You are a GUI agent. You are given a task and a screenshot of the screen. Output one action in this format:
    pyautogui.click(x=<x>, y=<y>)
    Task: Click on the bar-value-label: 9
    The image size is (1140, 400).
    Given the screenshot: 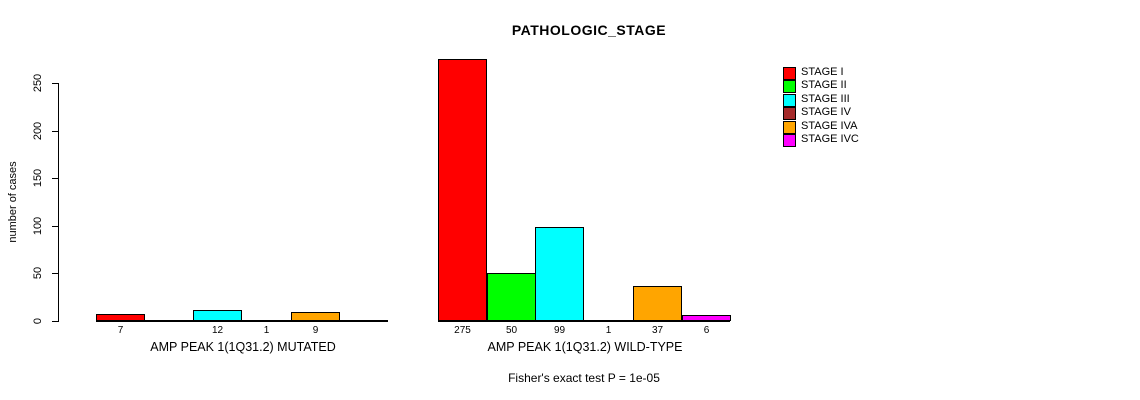 What is the action you would take?
    pyautogui.click(x=315, y=330)
    